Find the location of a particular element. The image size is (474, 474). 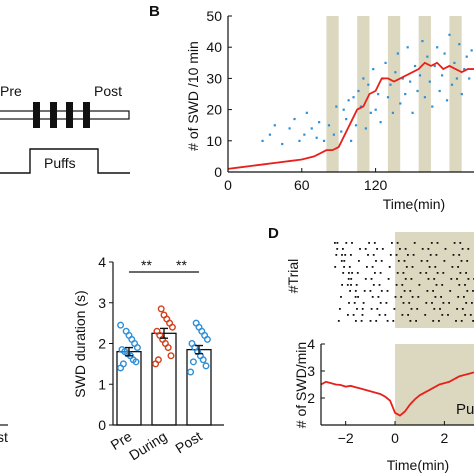

panel-c-significance-label: ** is located at coordinates (181, 265).